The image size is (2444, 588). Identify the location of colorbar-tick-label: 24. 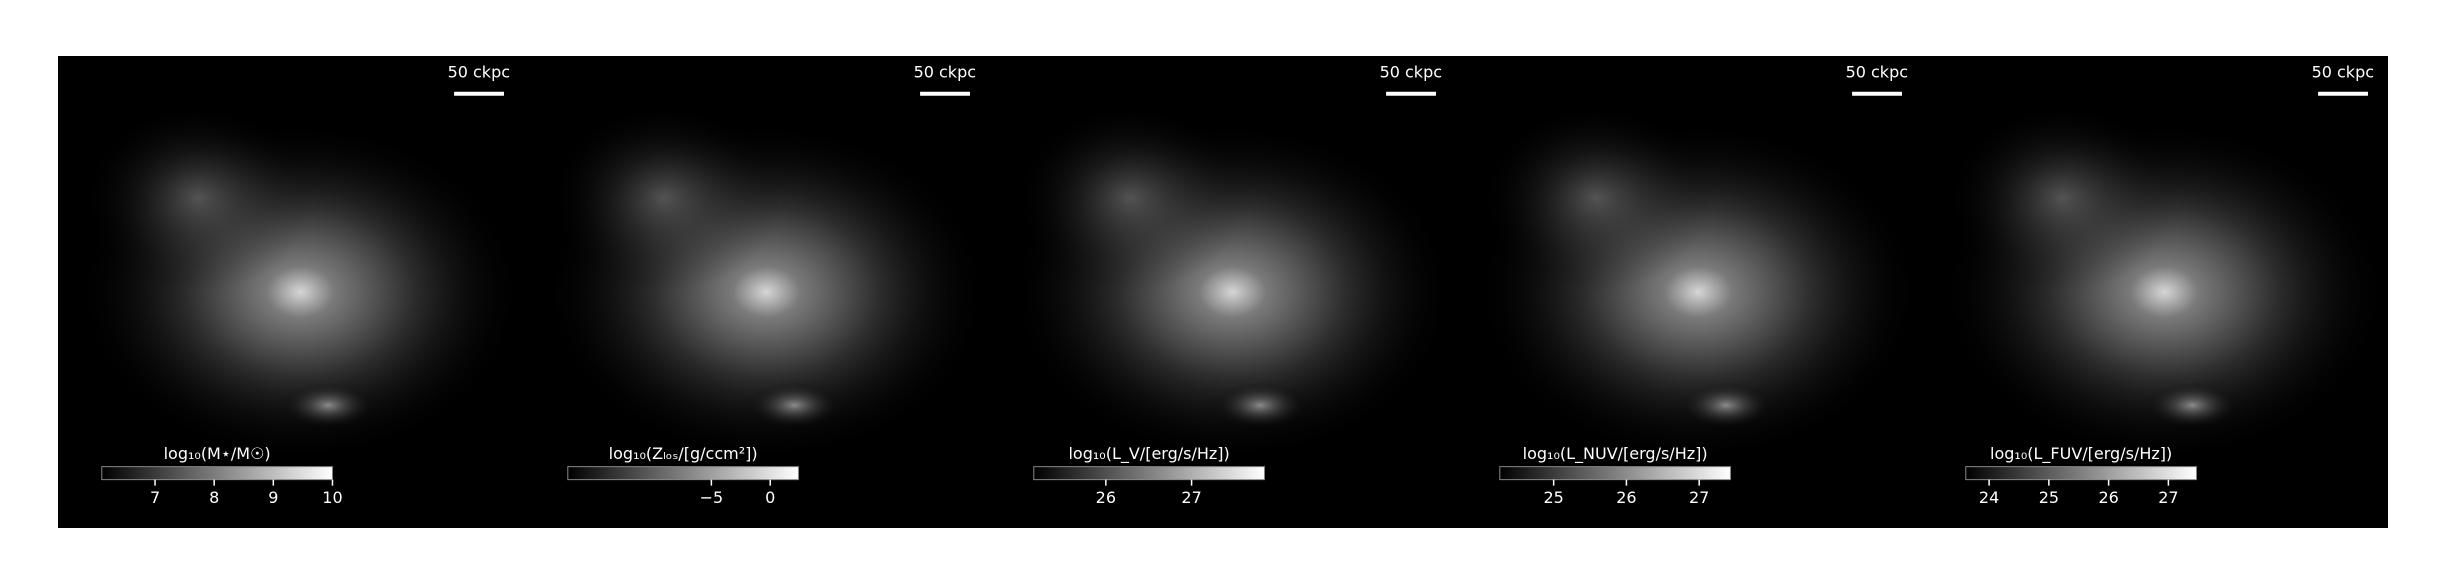
(1989, 497).